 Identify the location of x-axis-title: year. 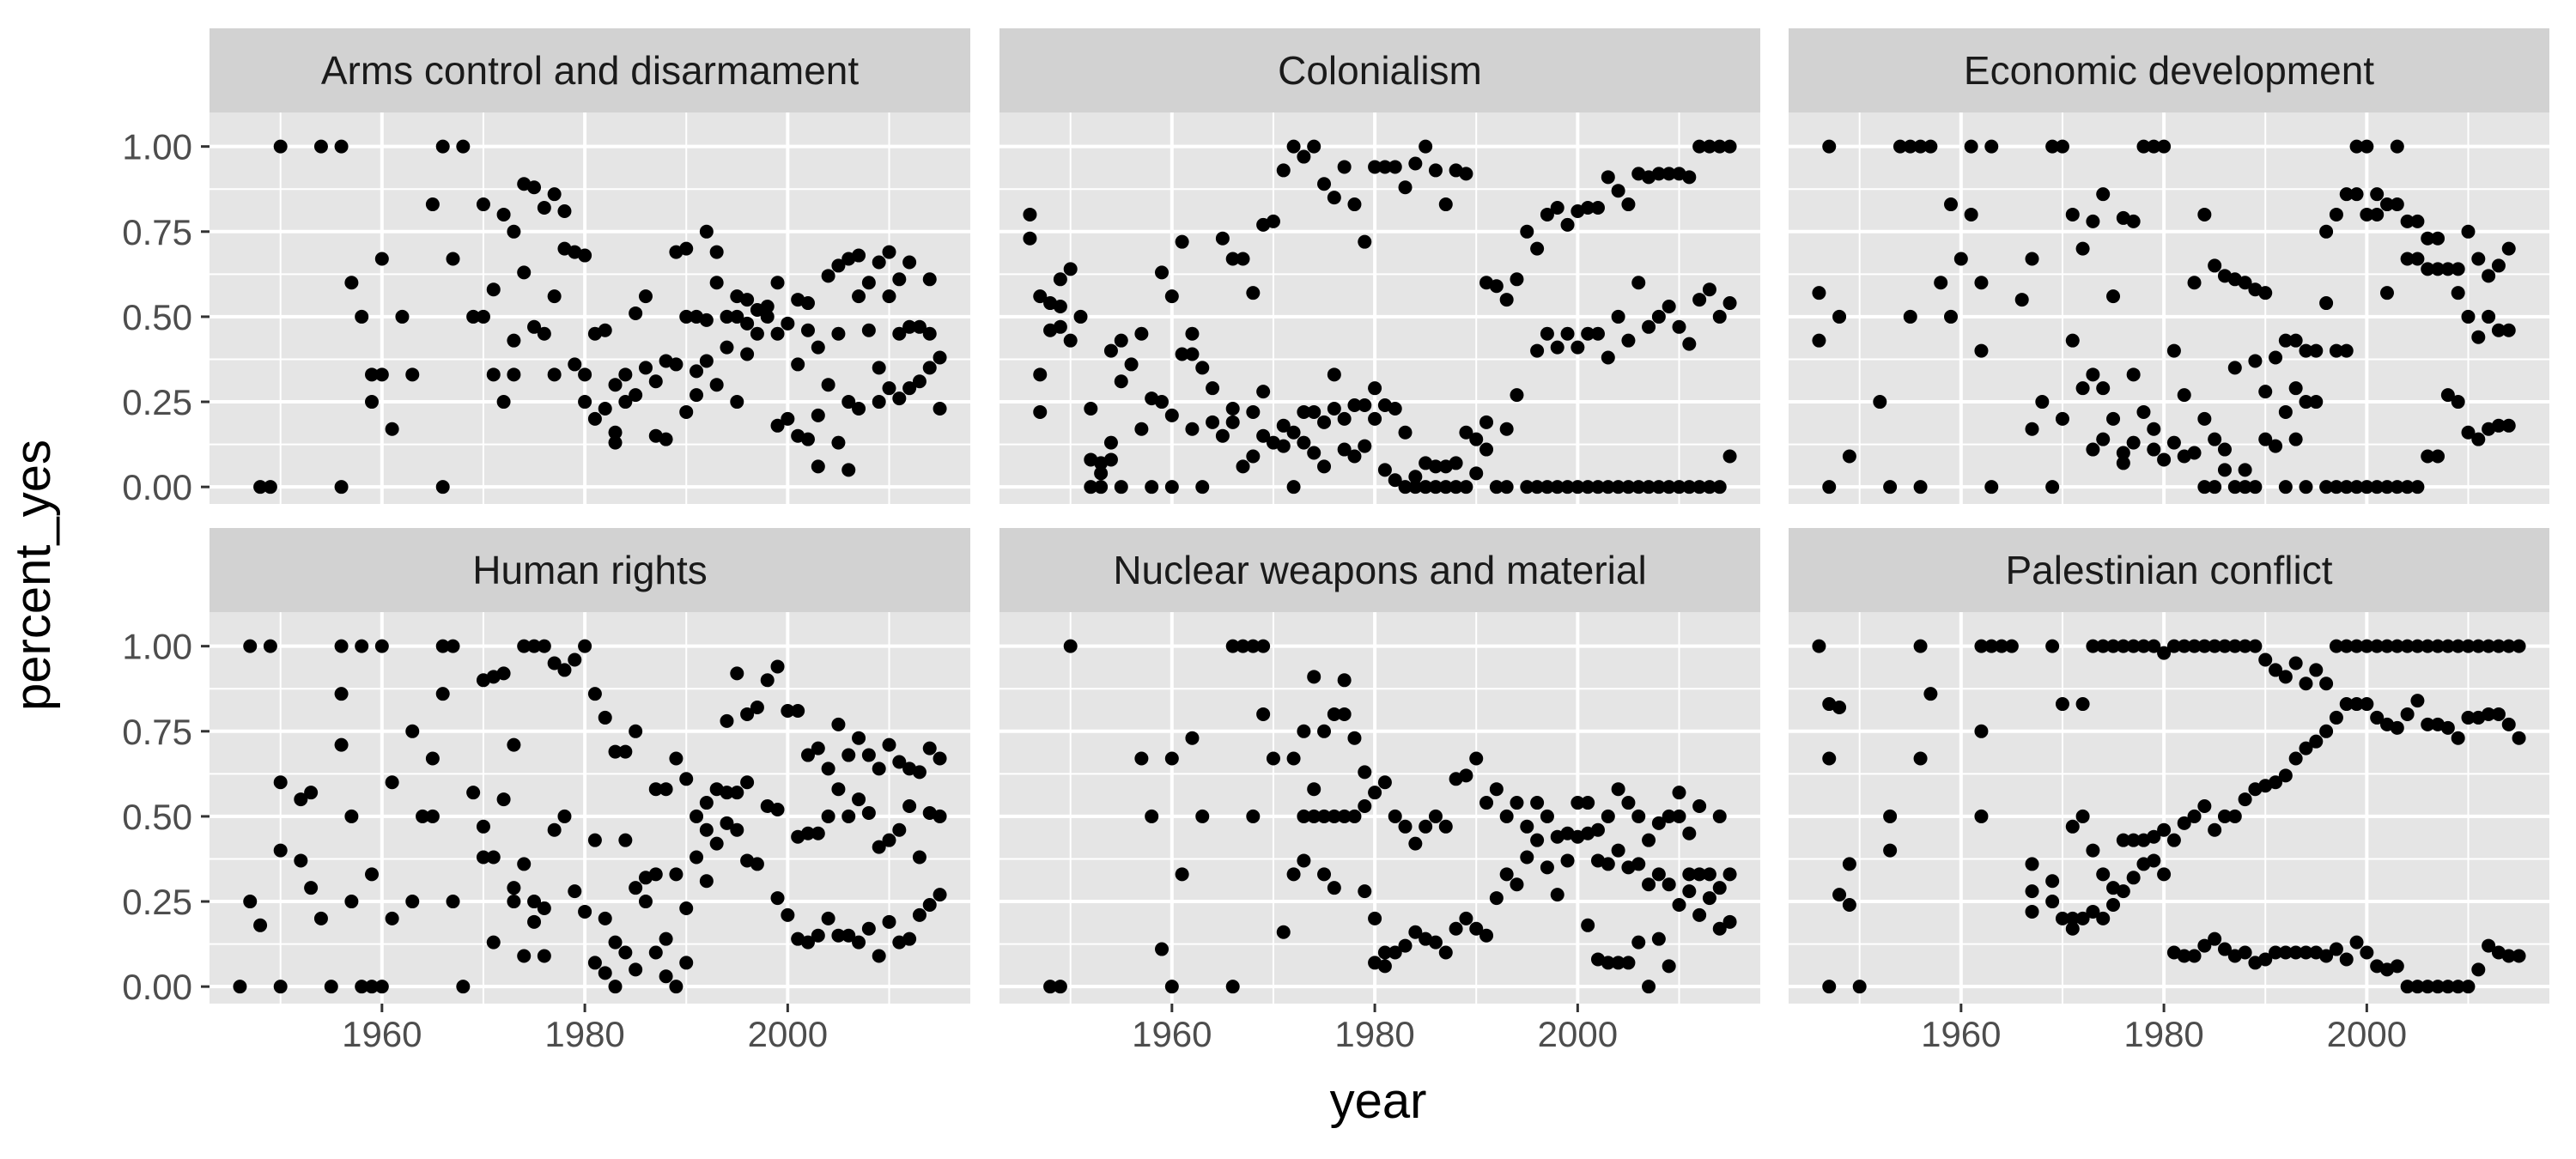
(1378, 1101).